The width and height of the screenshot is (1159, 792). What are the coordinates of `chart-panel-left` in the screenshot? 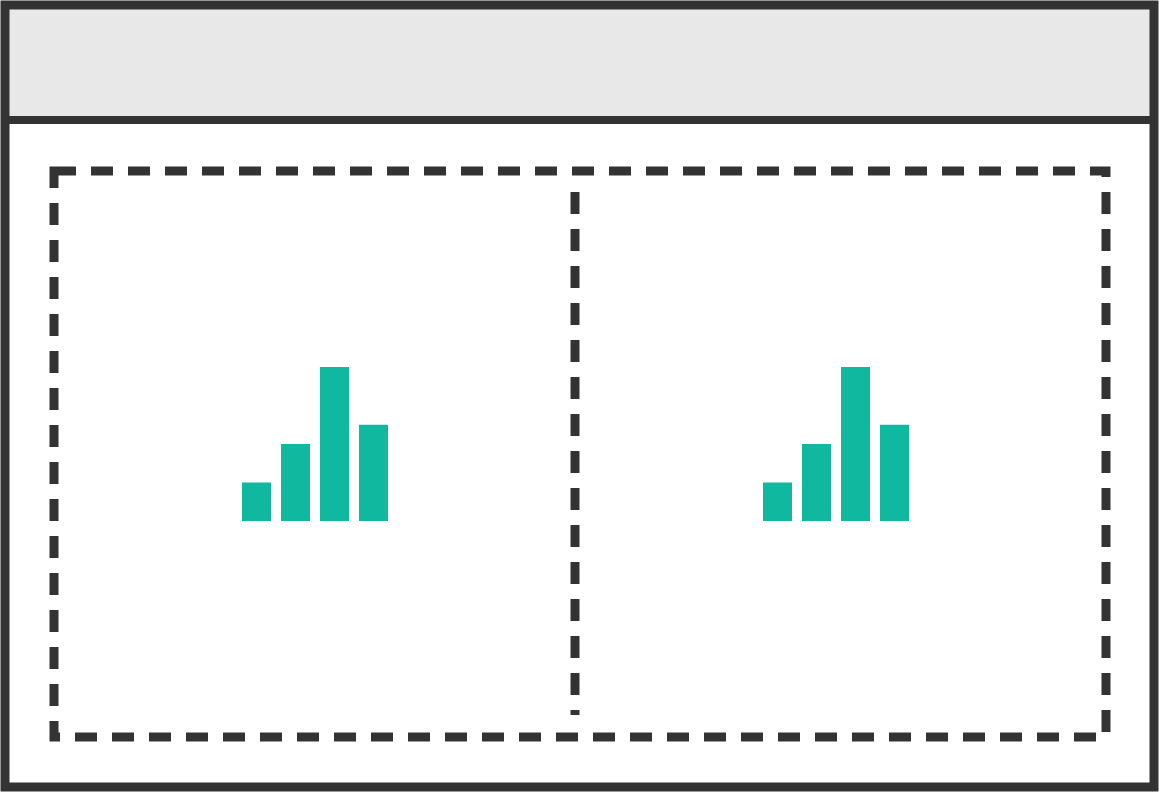 It's located at (315, 444).